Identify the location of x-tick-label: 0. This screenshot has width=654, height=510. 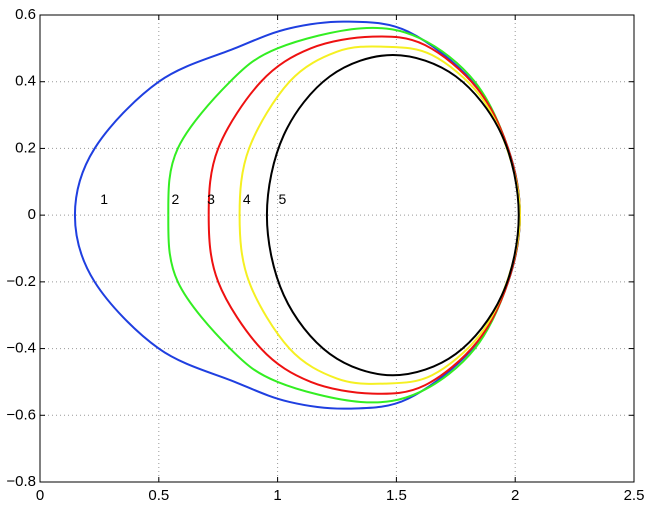
(40, 495).